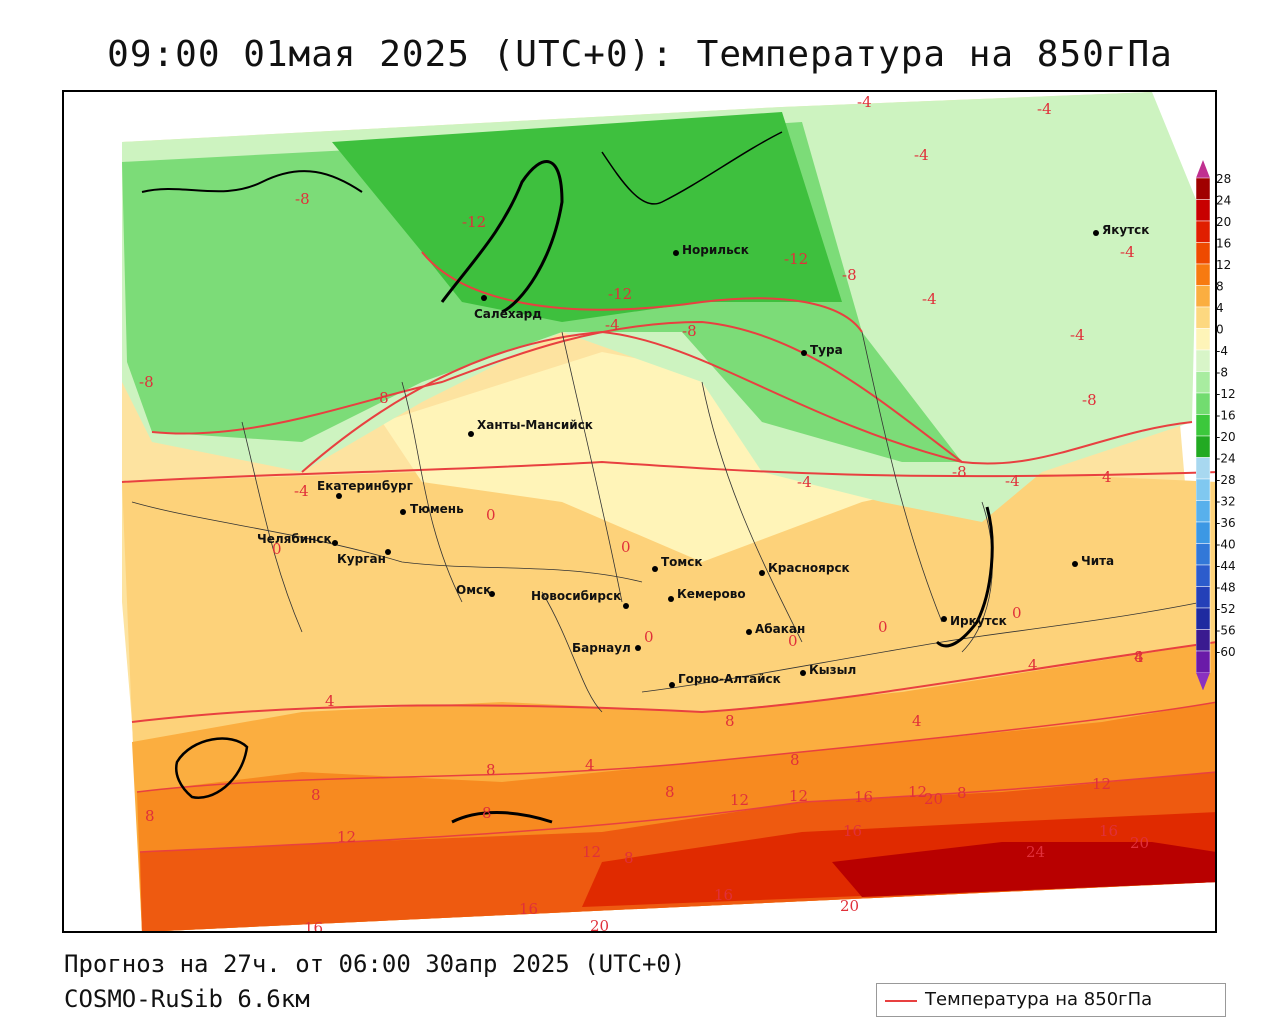  Describe the element at coordinates (601, 648) in the screenshot. I see `svg-text: Барнаул` at that location.